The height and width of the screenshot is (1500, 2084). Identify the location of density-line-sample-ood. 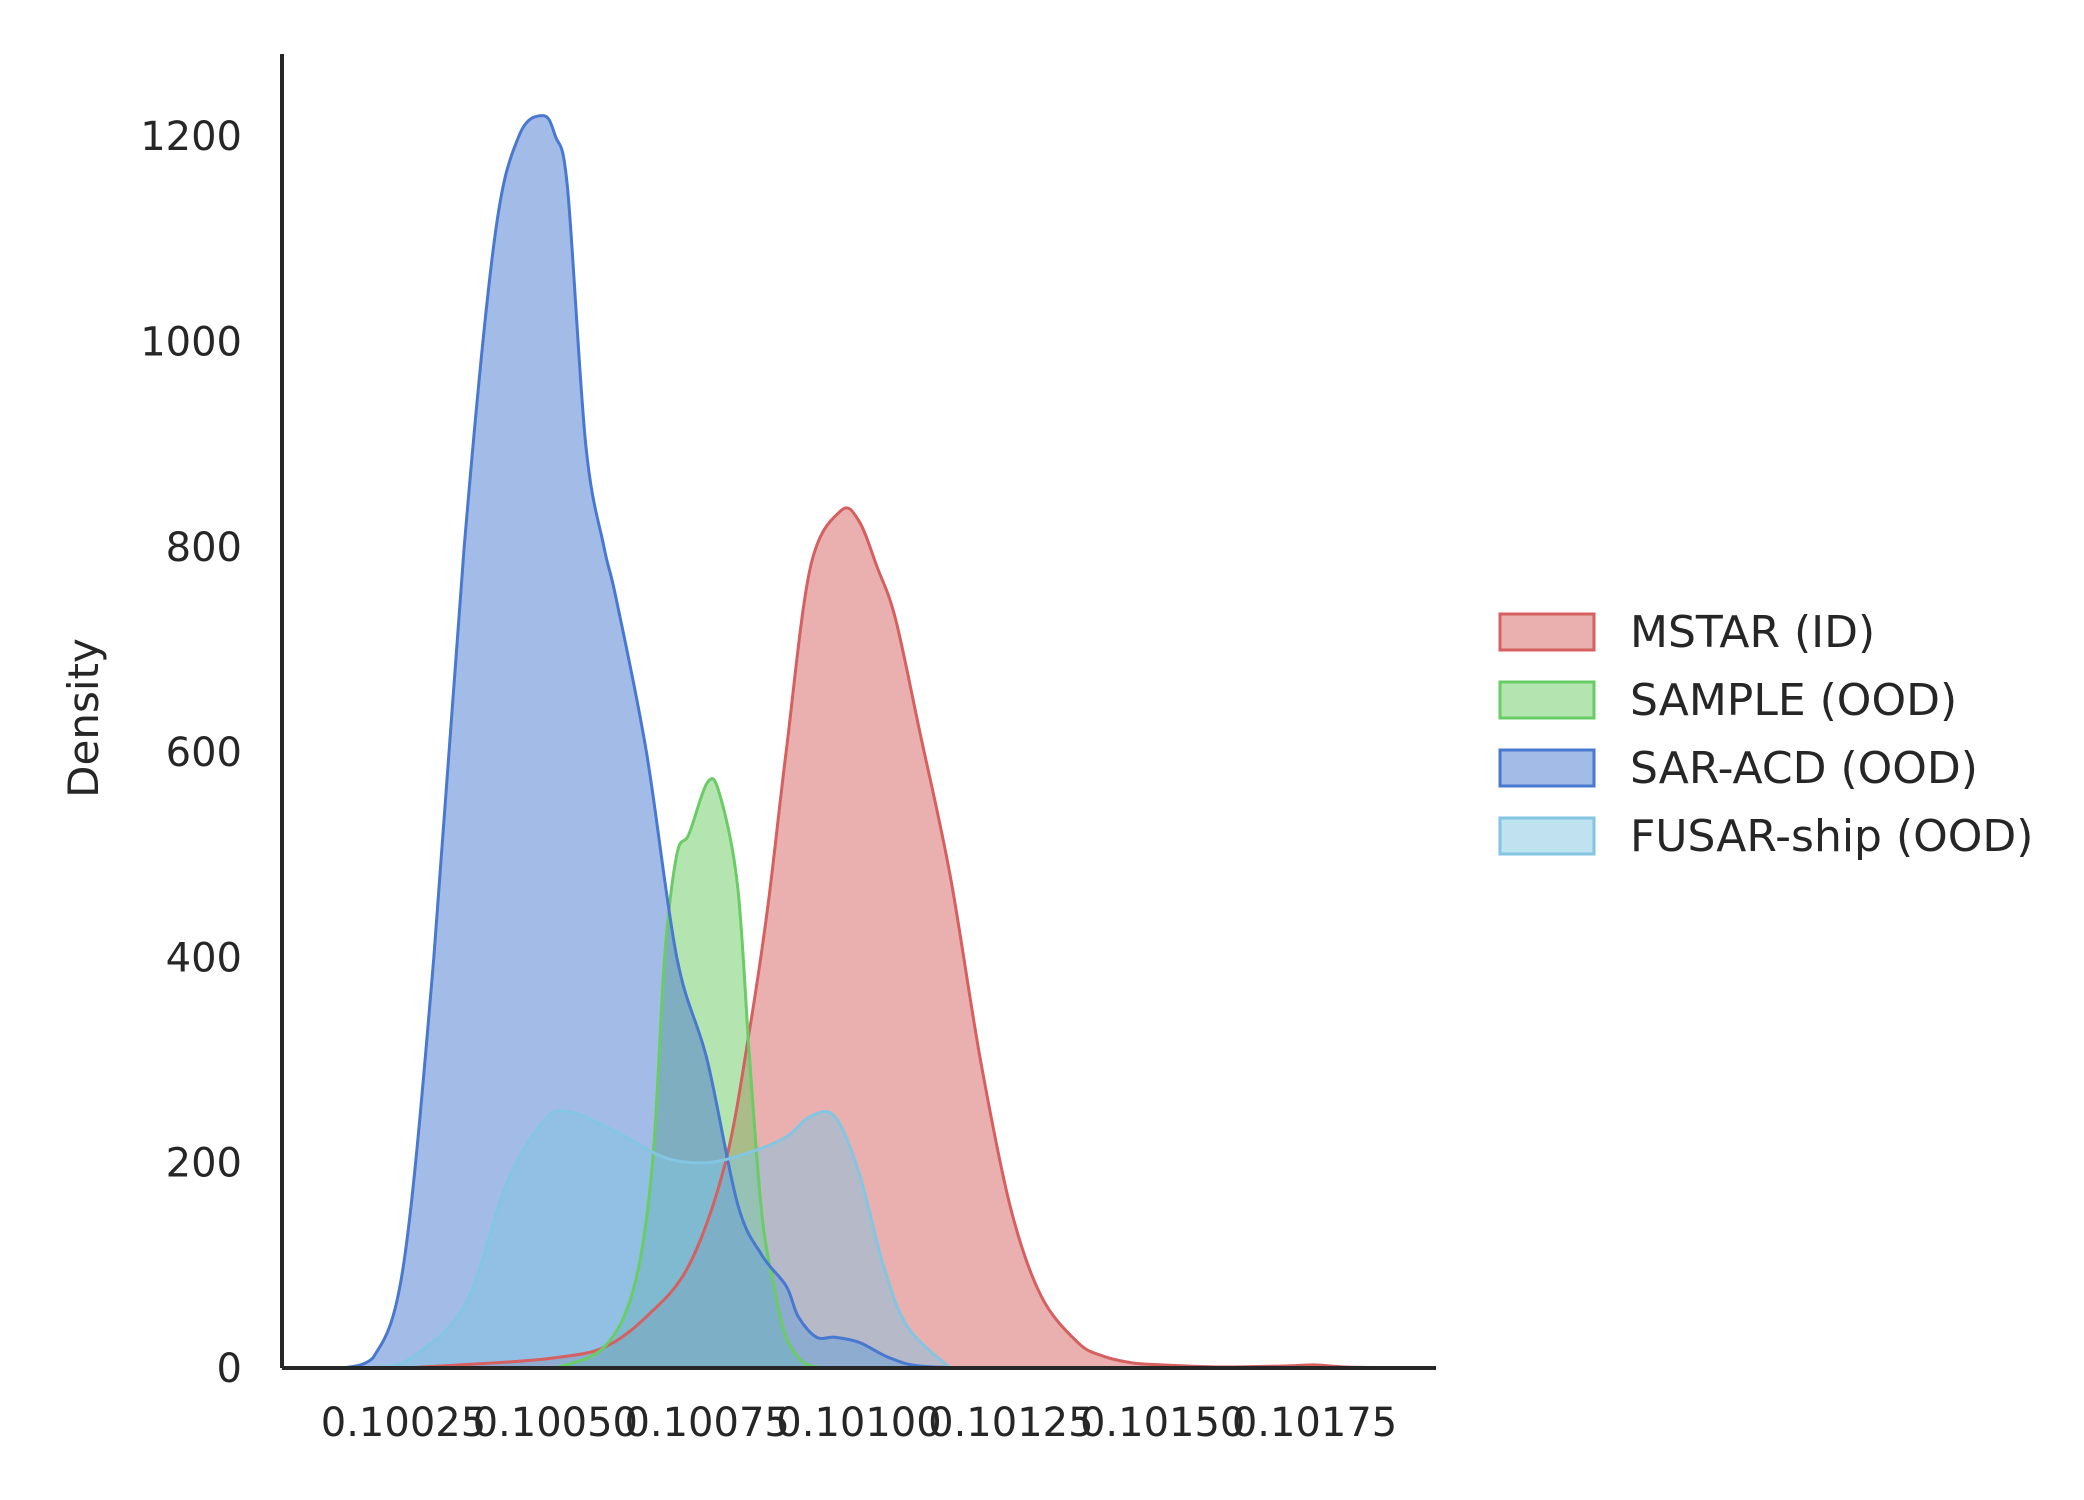
(691, 1073).